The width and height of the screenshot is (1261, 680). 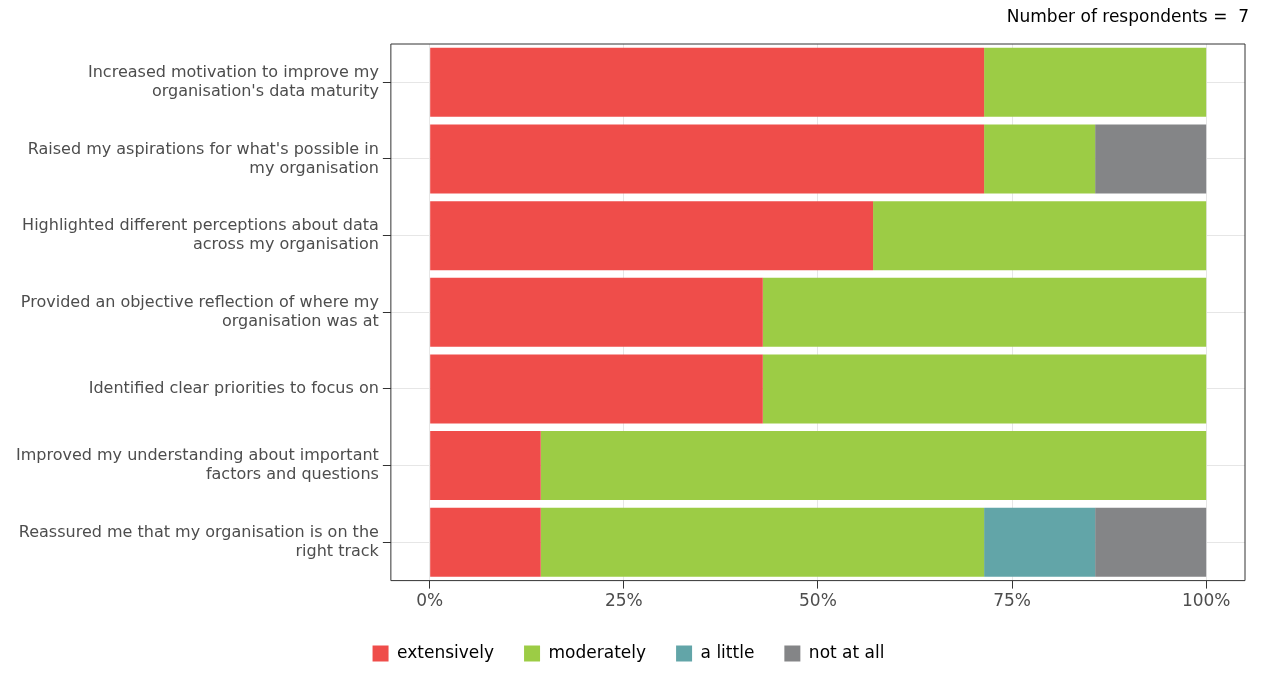 I want to click on x-tick-label: 0%, so click(x=430, y=600).